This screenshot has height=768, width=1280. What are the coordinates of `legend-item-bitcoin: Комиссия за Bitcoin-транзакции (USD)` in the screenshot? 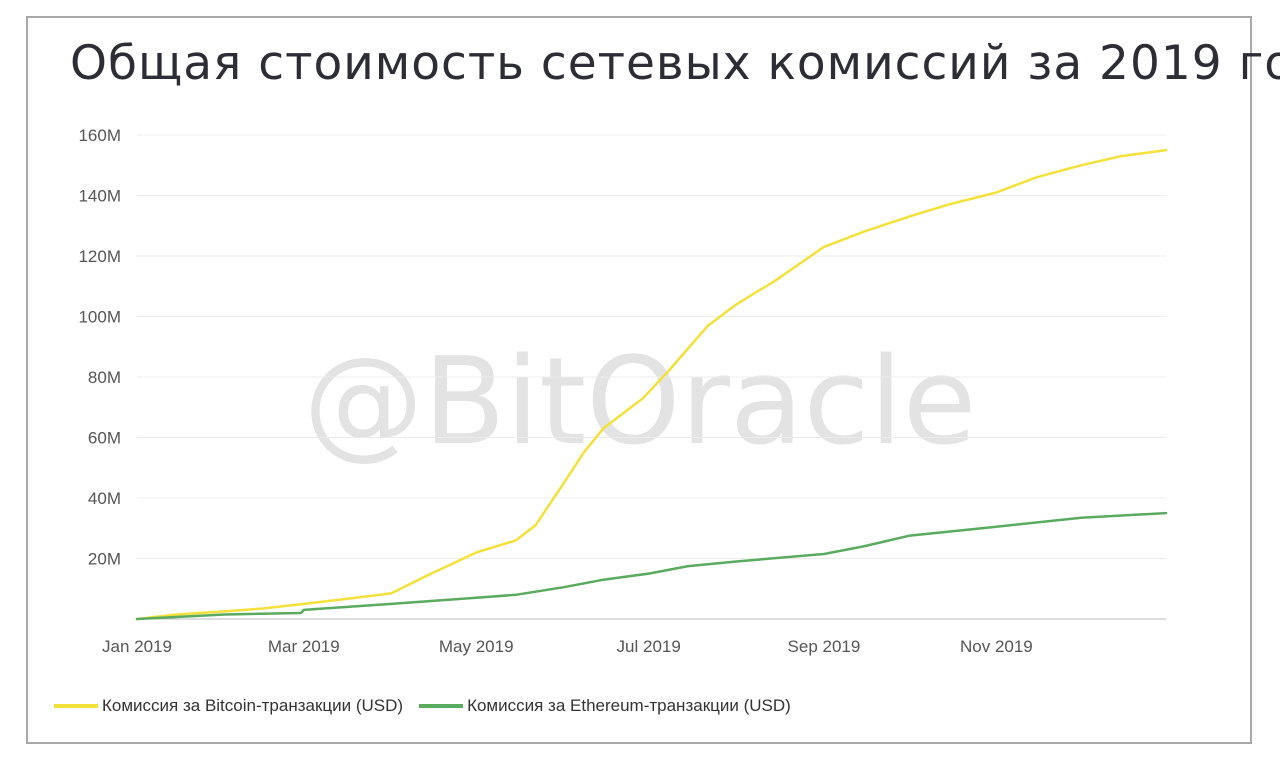 It's located at (228, 706).